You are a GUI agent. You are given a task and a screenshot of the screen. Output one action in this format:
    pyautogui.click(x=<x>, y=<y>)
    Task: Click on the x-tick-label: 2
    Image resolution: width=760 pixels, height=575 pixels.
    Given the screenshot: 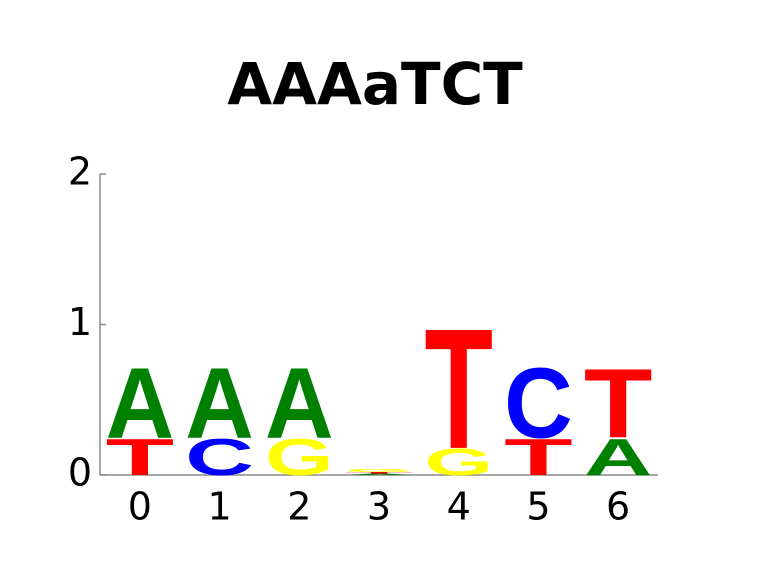 What is the action you would take?
    pyautogui.click(x=299, y=507)
    